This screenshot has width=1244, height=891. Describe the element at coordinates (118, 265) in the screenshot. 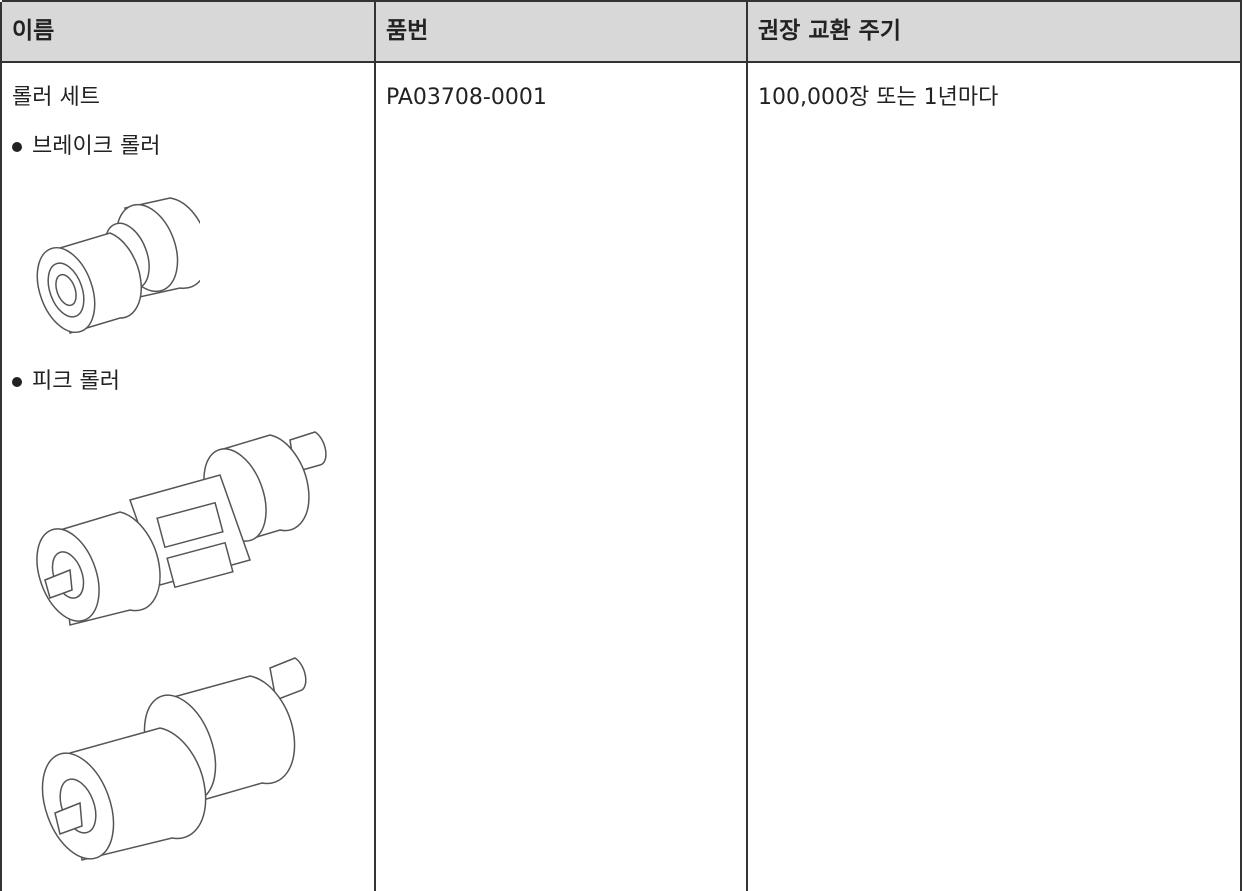

I see `brake-roller-illustration` at that location.